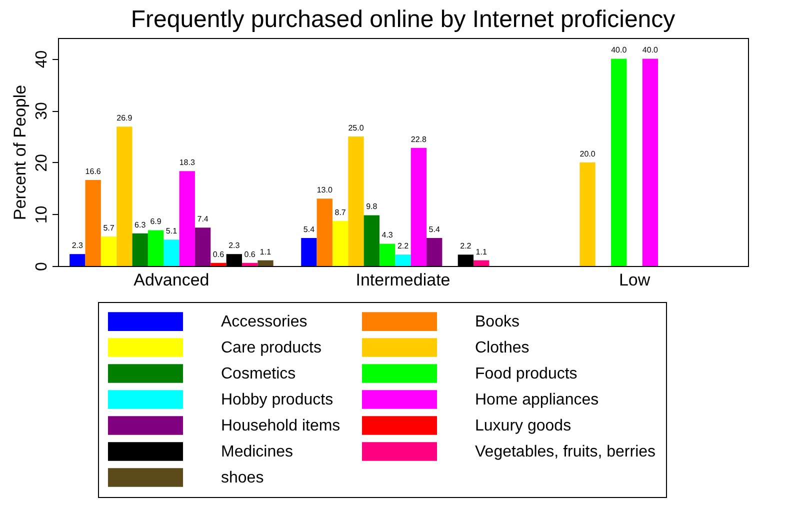  What do you see at coordinates (324, 190) in the screenshot?
I see `data-label: 13.0` at bounding box center [324, 190].